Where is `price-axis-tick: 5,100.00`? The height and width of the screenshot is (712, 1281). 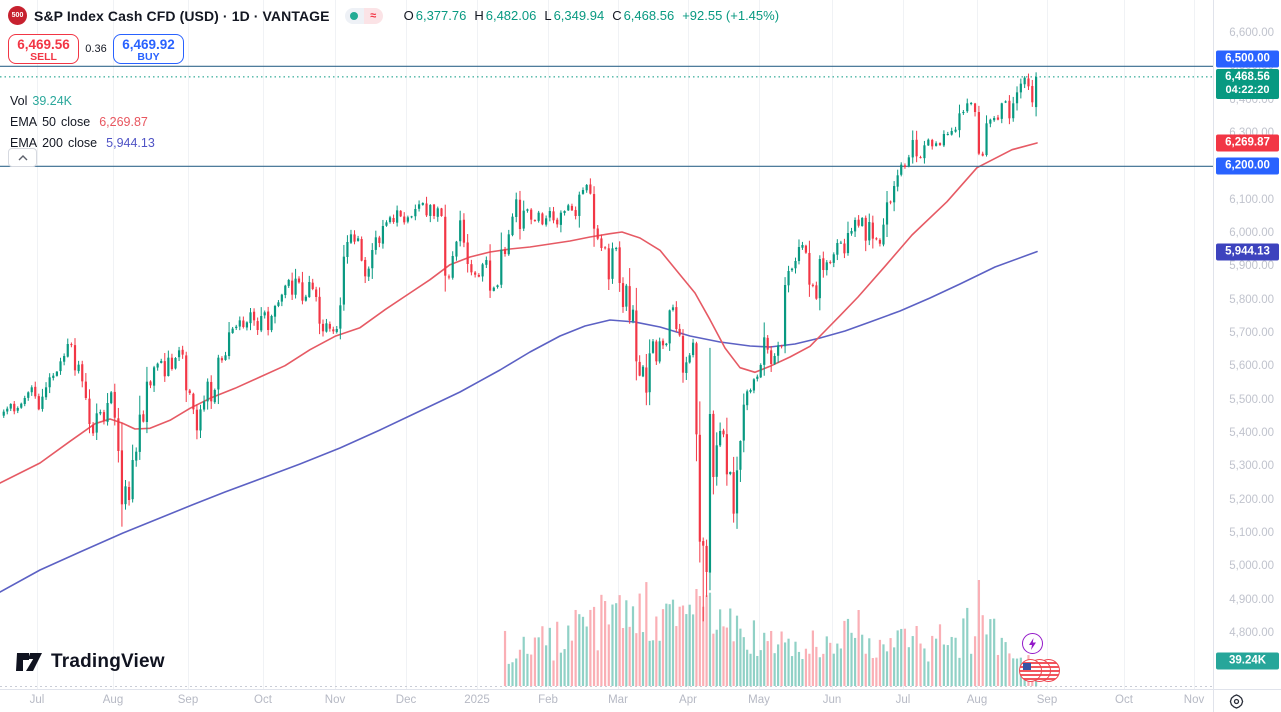
price-axis-tick: 5,100.00 is located at coordinates (1251, 533).